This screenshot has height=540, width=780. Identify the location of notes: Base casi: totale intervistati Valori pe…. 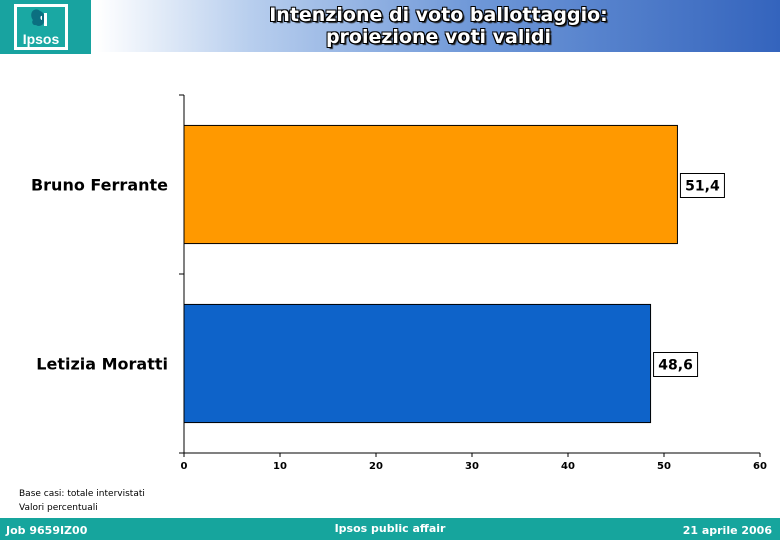
(82, 501).